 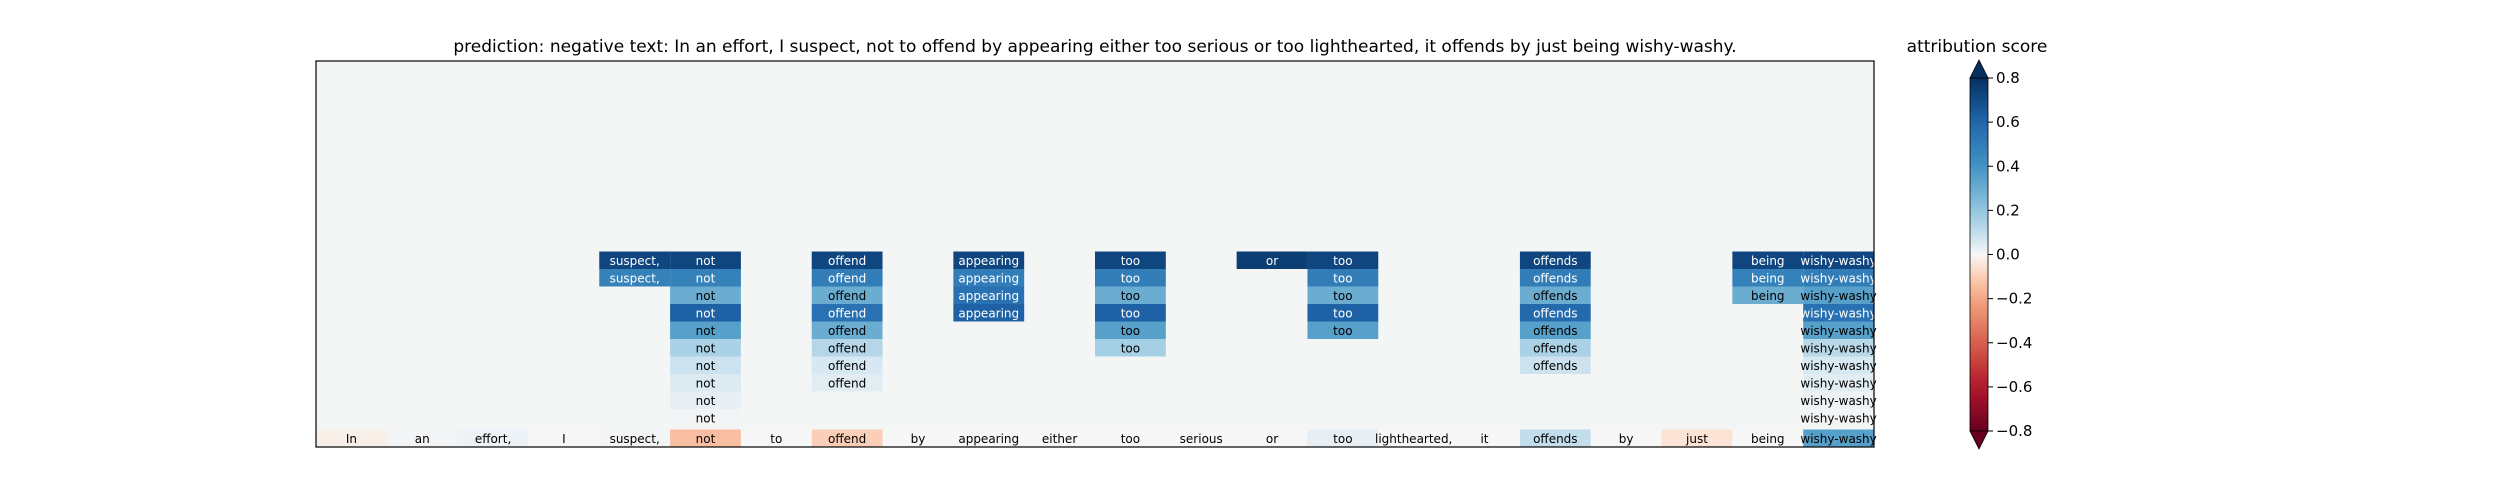 I want to click on colorbar-tick-label: 0.2, so click(x=2008, y=210).